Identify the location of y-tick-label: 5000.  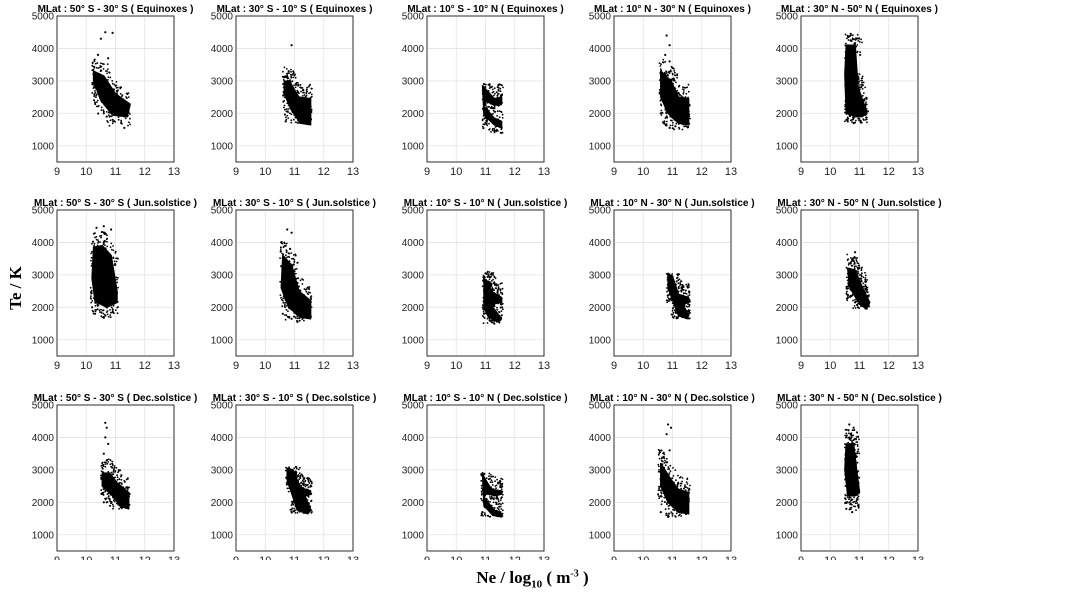
(787, 211).